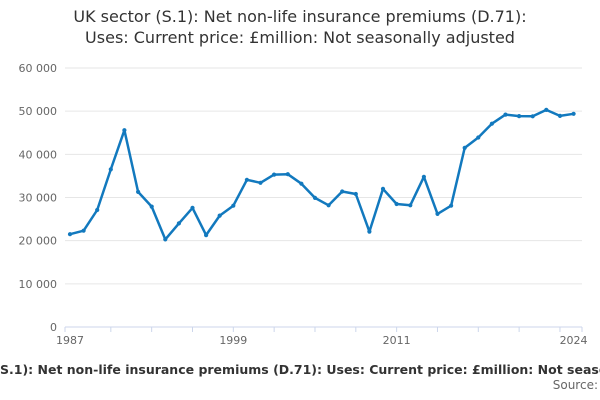 Image resolution: width=600 pixels, height=400 pixels. What do you see at coordinates (323, 329) in the screenshot?
I see `axes` at bounding box center [323, 329].